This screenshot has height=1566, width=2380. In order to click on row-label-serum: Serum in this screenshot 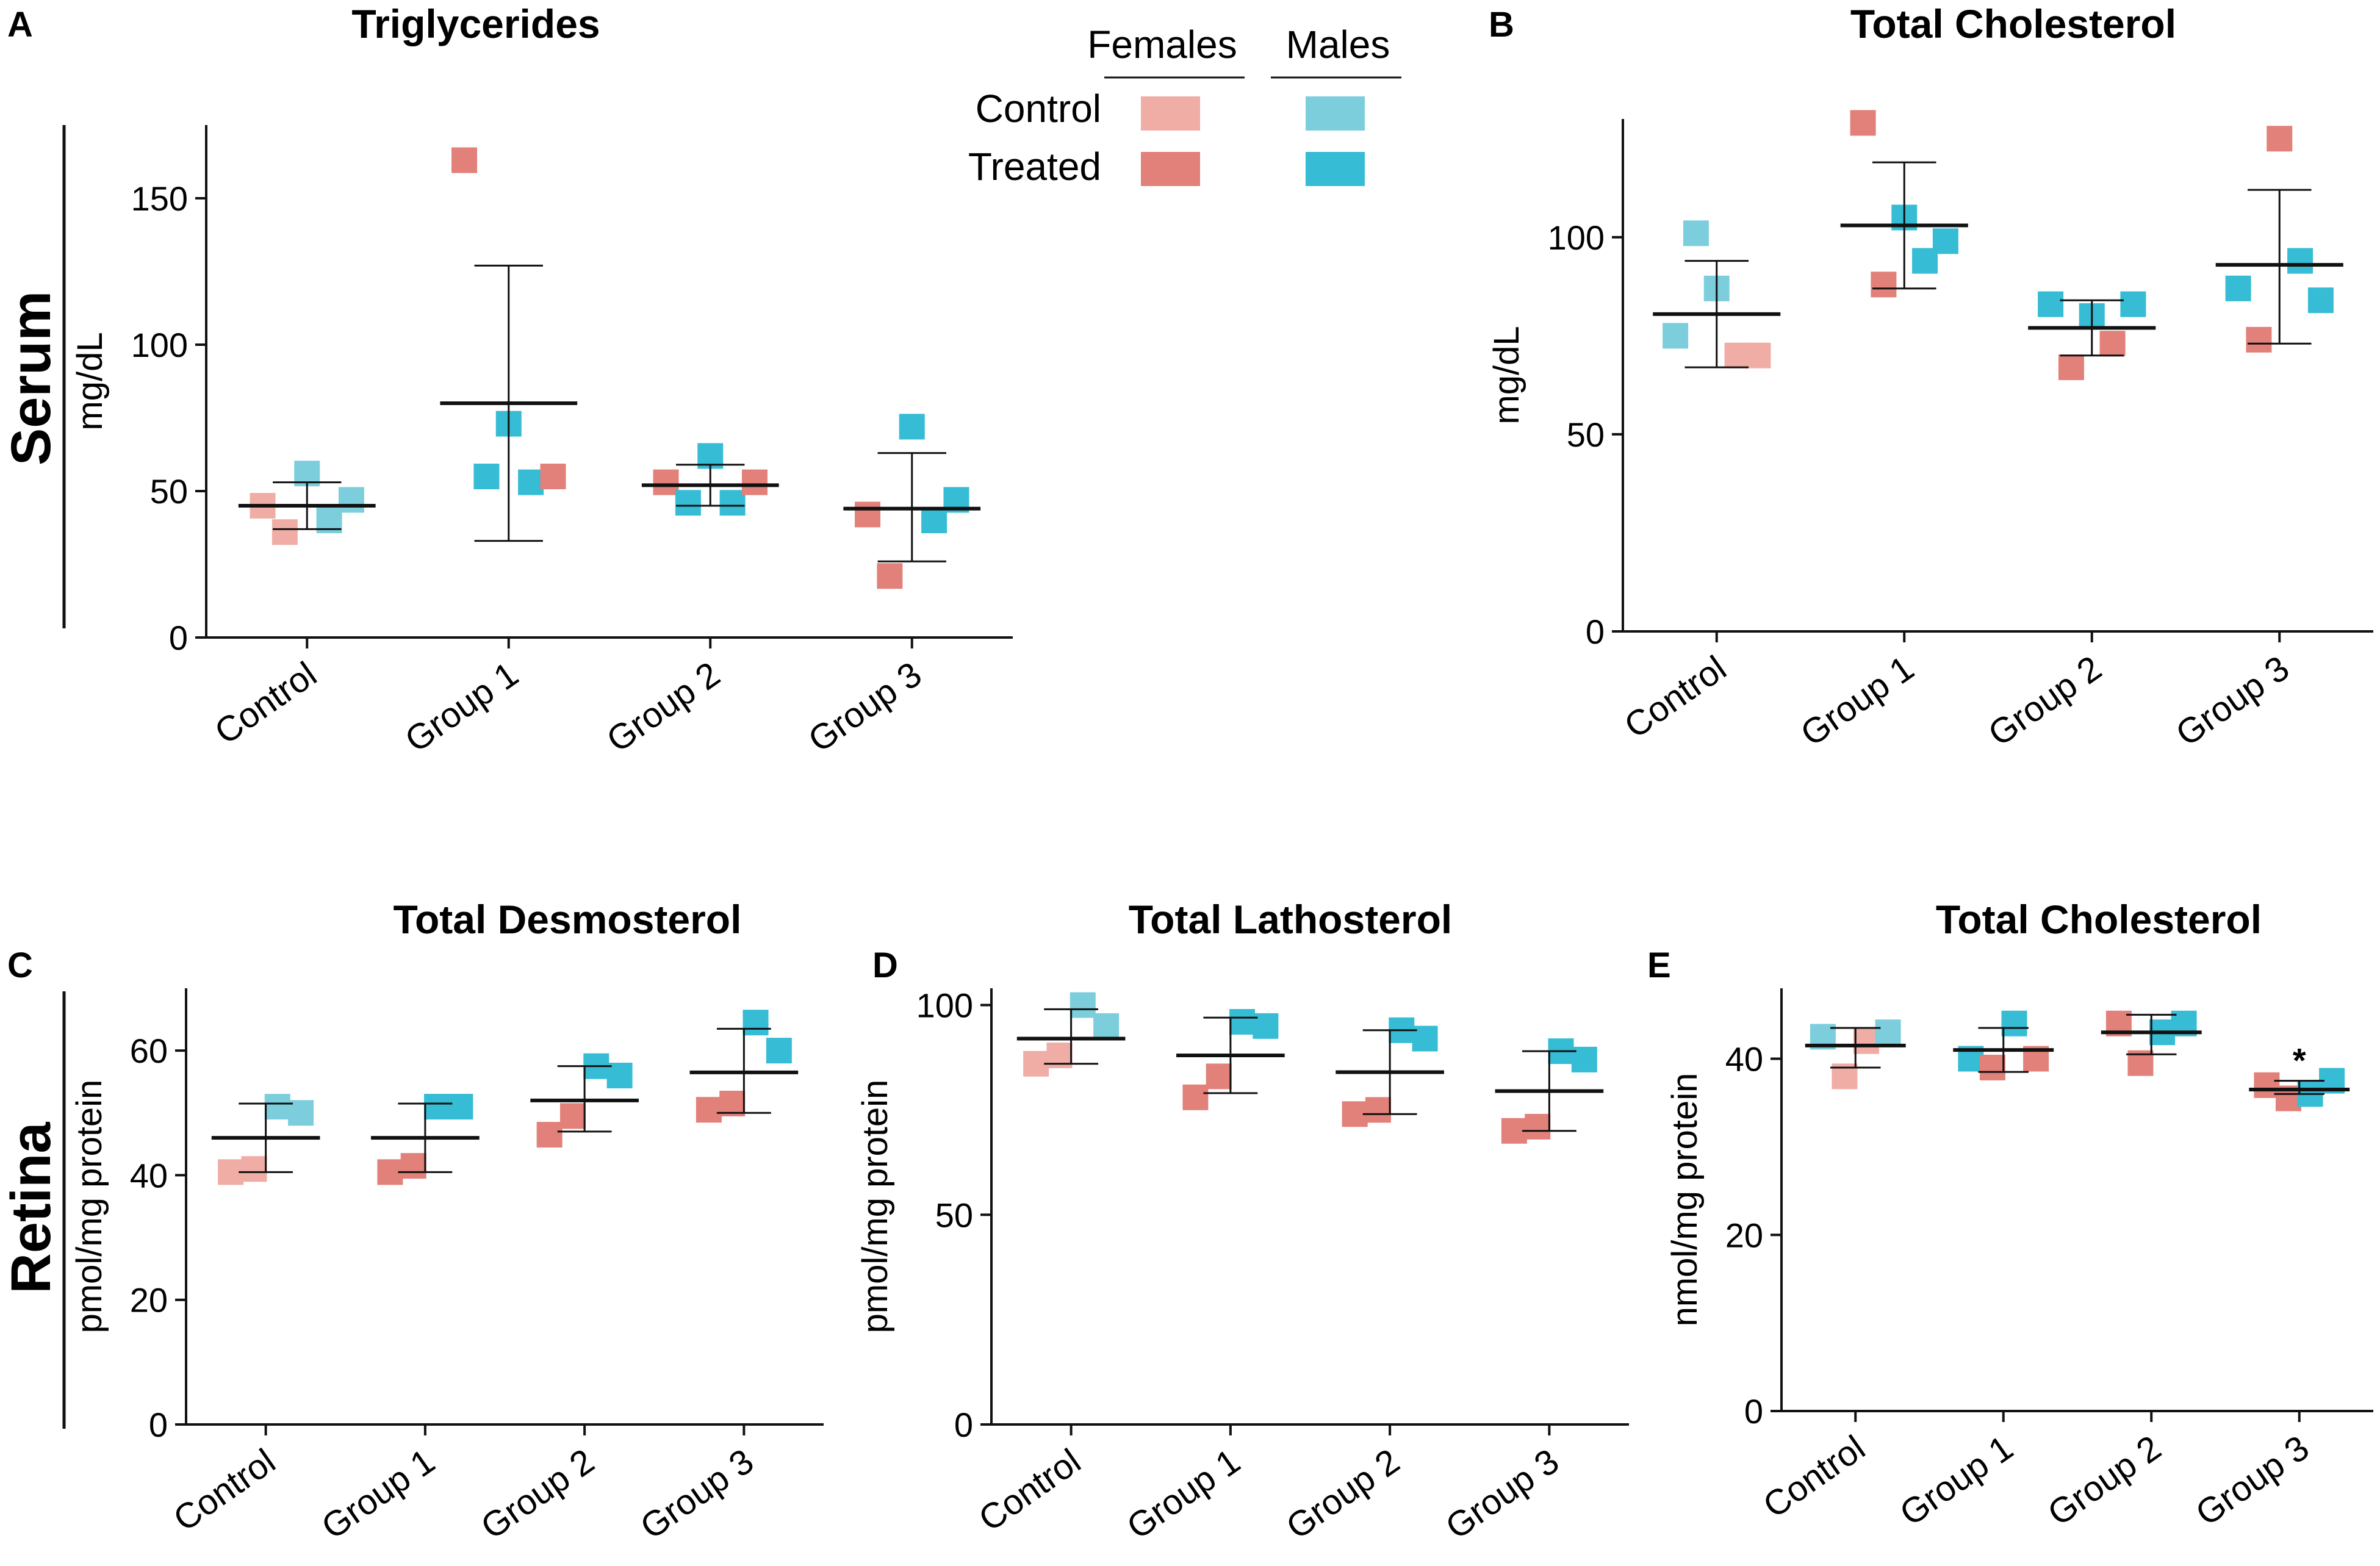, I will do `click(31, 378)`.